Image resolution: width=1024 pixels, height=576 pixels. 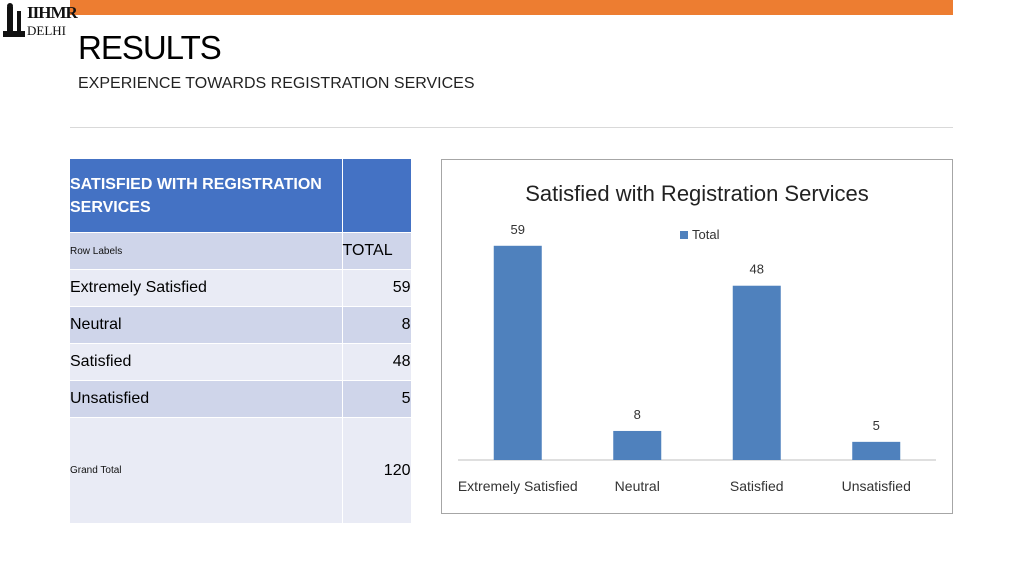 What do you see at coordinates (377, 288) in the screenshot?
I see `row-value: 59` at bounding box center [377, 288].